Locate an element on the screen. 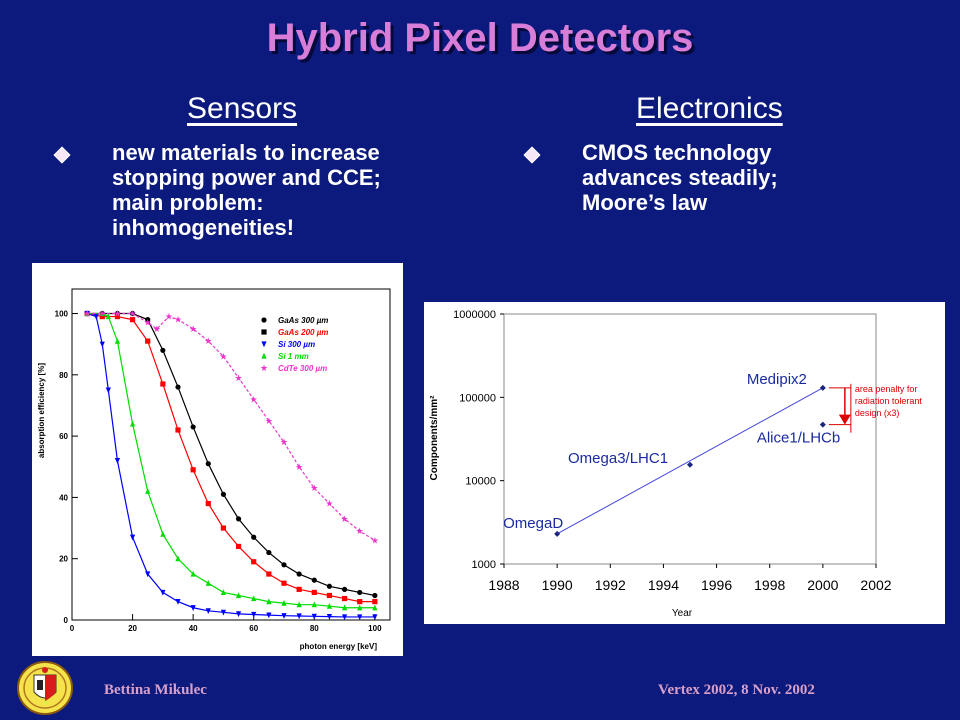  x-tick-label: 80 is located at coordinates (314, 628).